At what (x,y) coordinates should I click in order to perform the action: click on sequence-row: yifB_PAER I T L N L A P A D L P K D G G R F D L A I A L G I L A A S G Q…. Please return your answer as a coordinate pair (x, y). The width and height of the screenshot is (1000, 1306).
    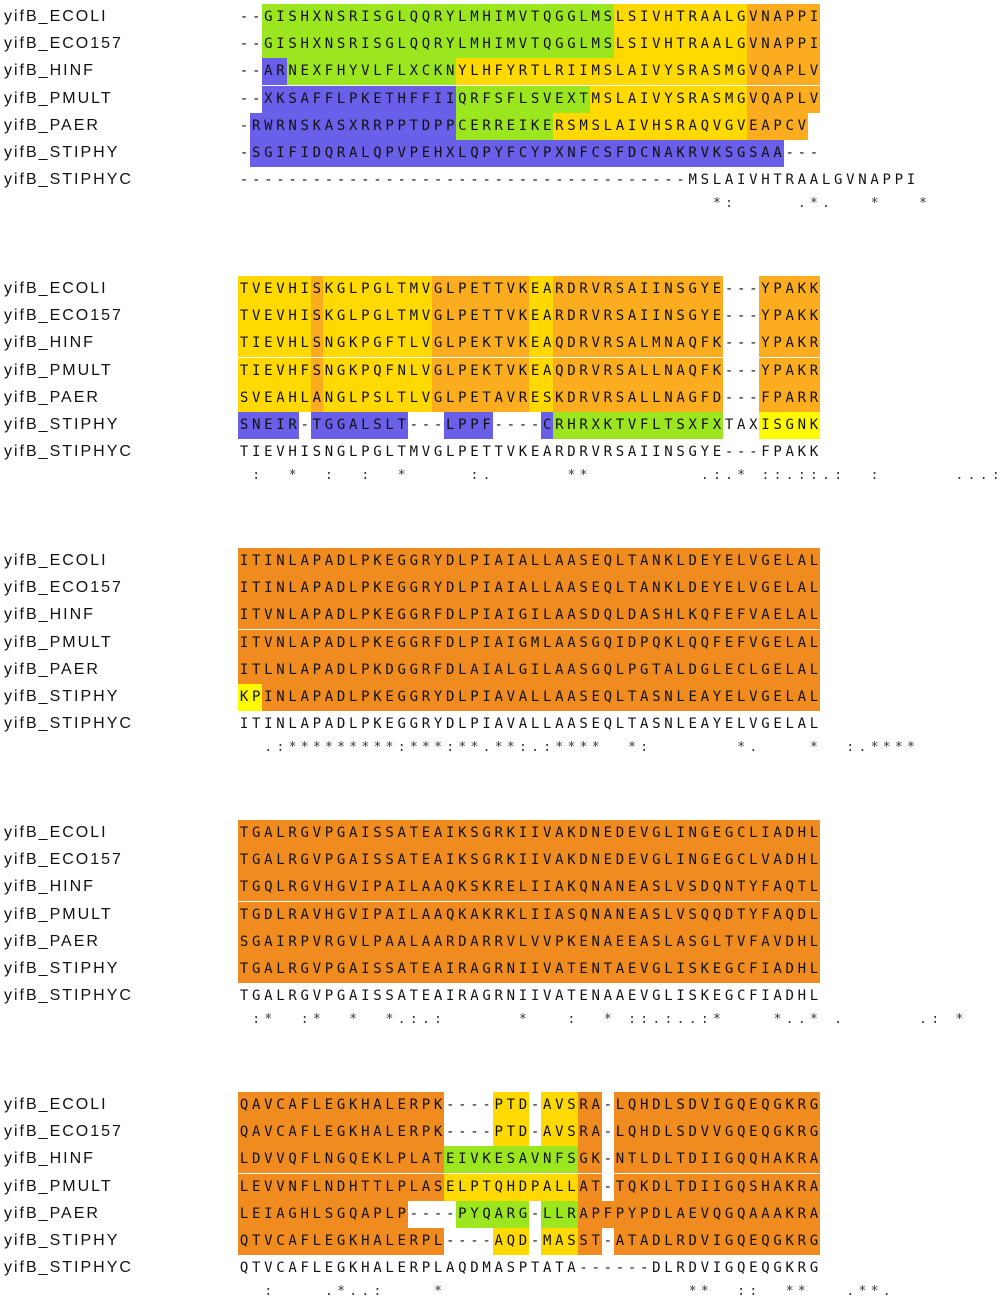
    Looking at the image, I should click on (500, 670).